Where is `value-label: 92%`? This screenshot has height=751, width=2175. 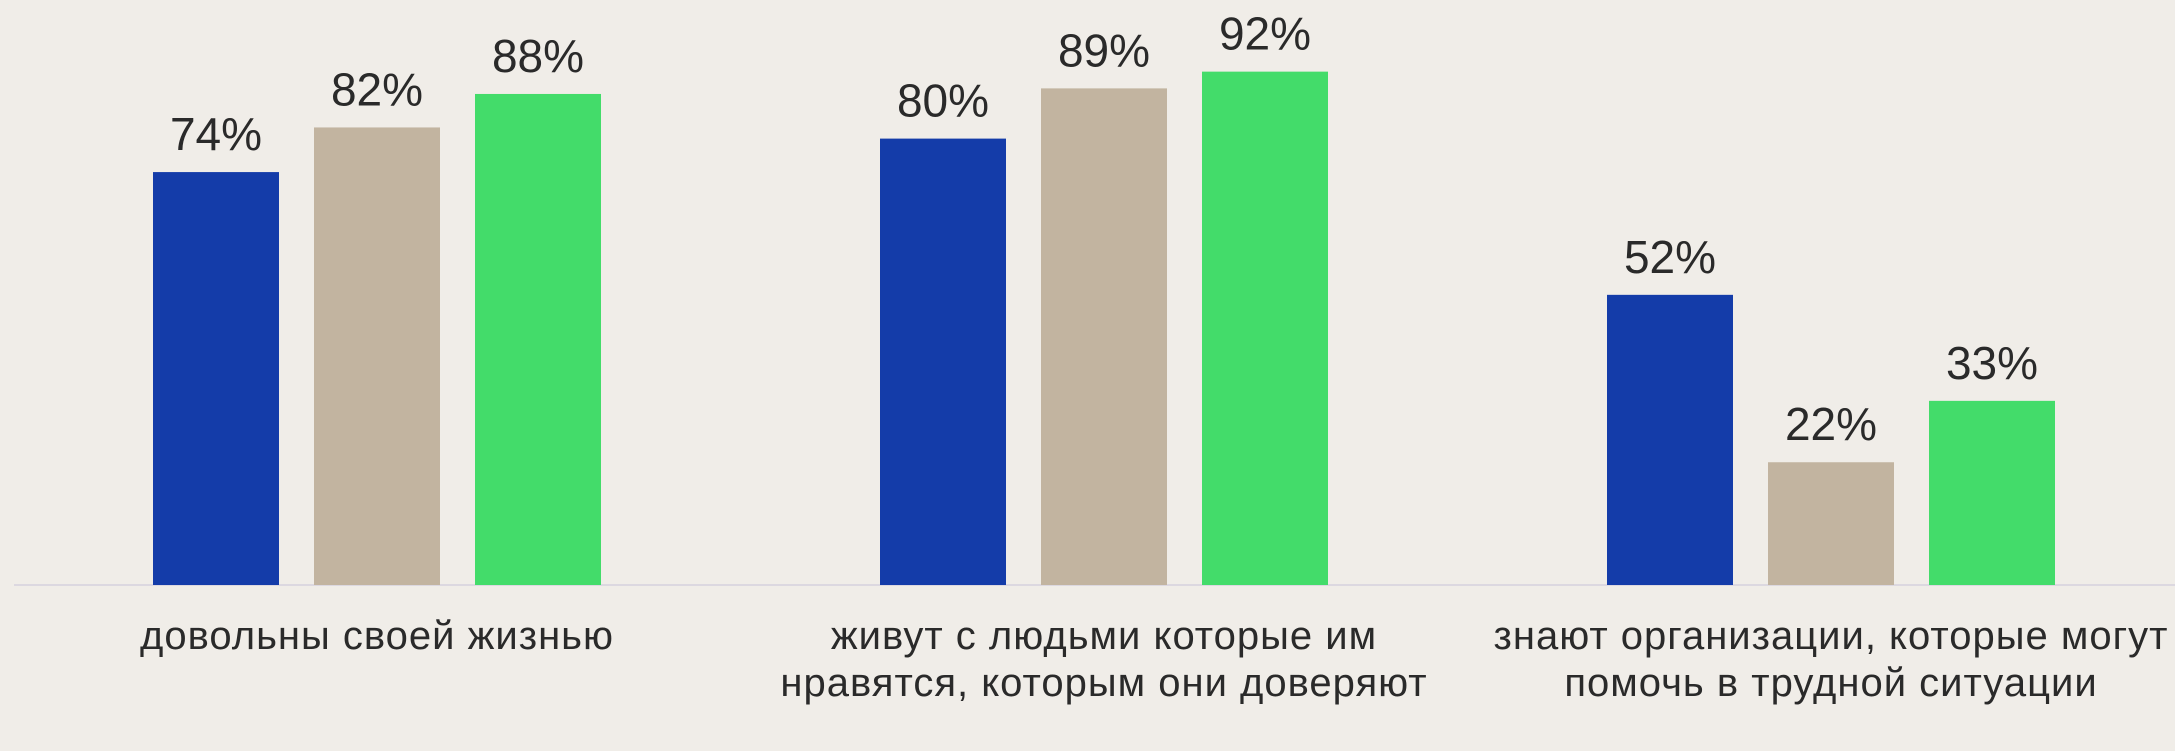 value-label: 92% is located at coordinates (1265, 34).